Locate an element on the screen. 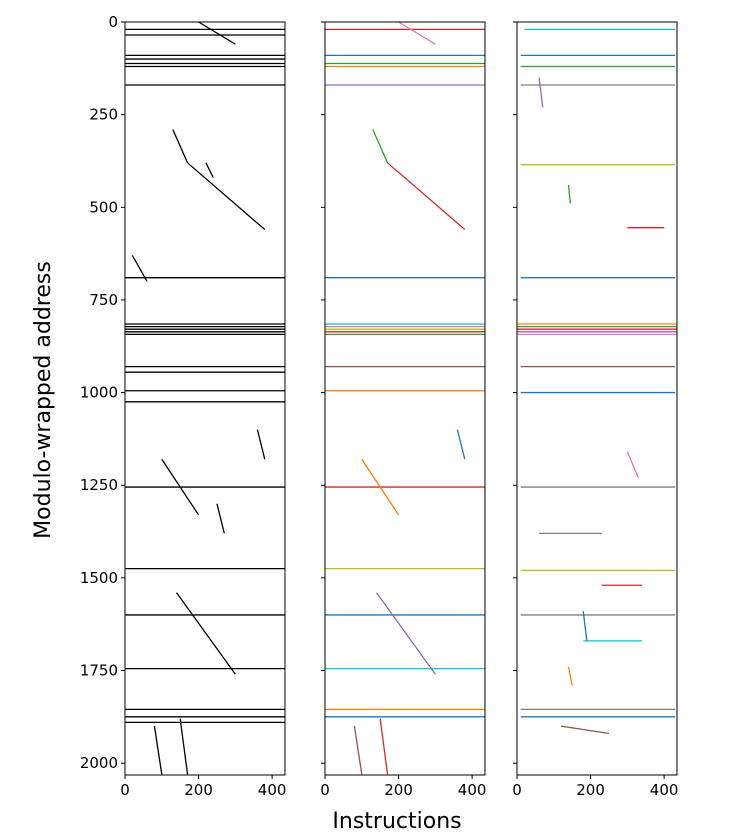 This screenshot has width=750, height=837. x-axis-label: Instructions is located at coordinates (396, 821).